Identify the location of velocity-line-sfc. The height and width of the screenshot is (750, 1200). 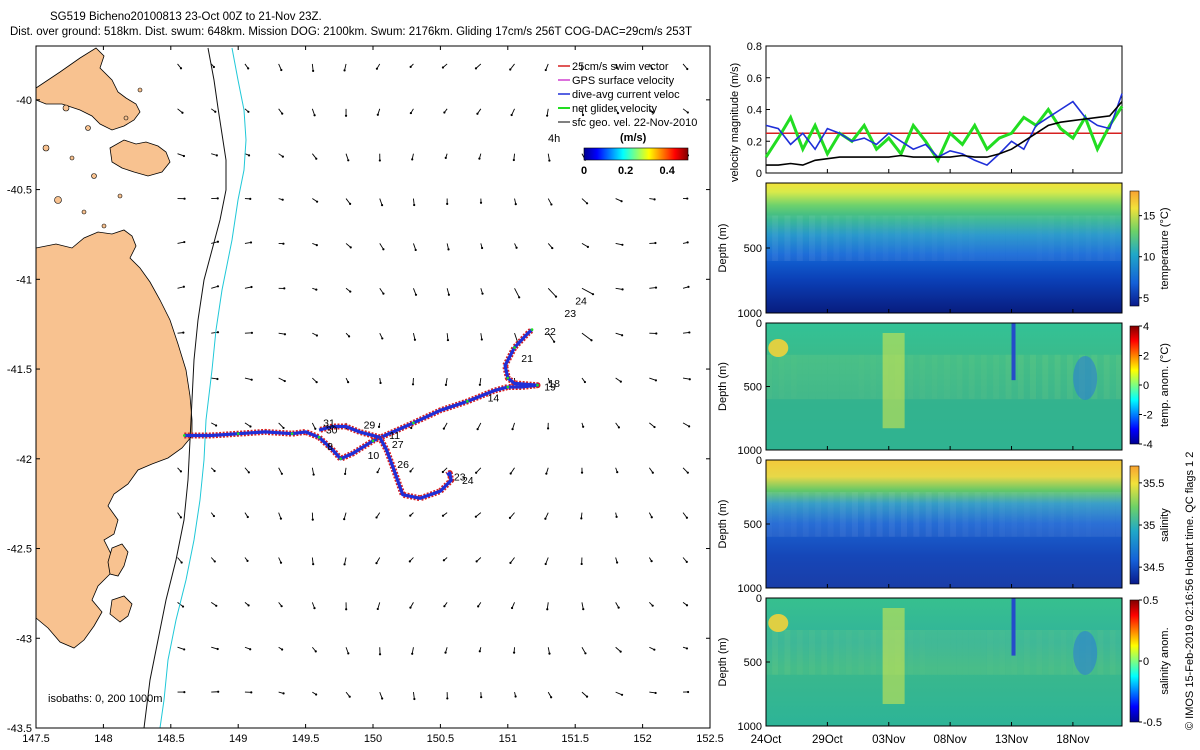
(944, 133).